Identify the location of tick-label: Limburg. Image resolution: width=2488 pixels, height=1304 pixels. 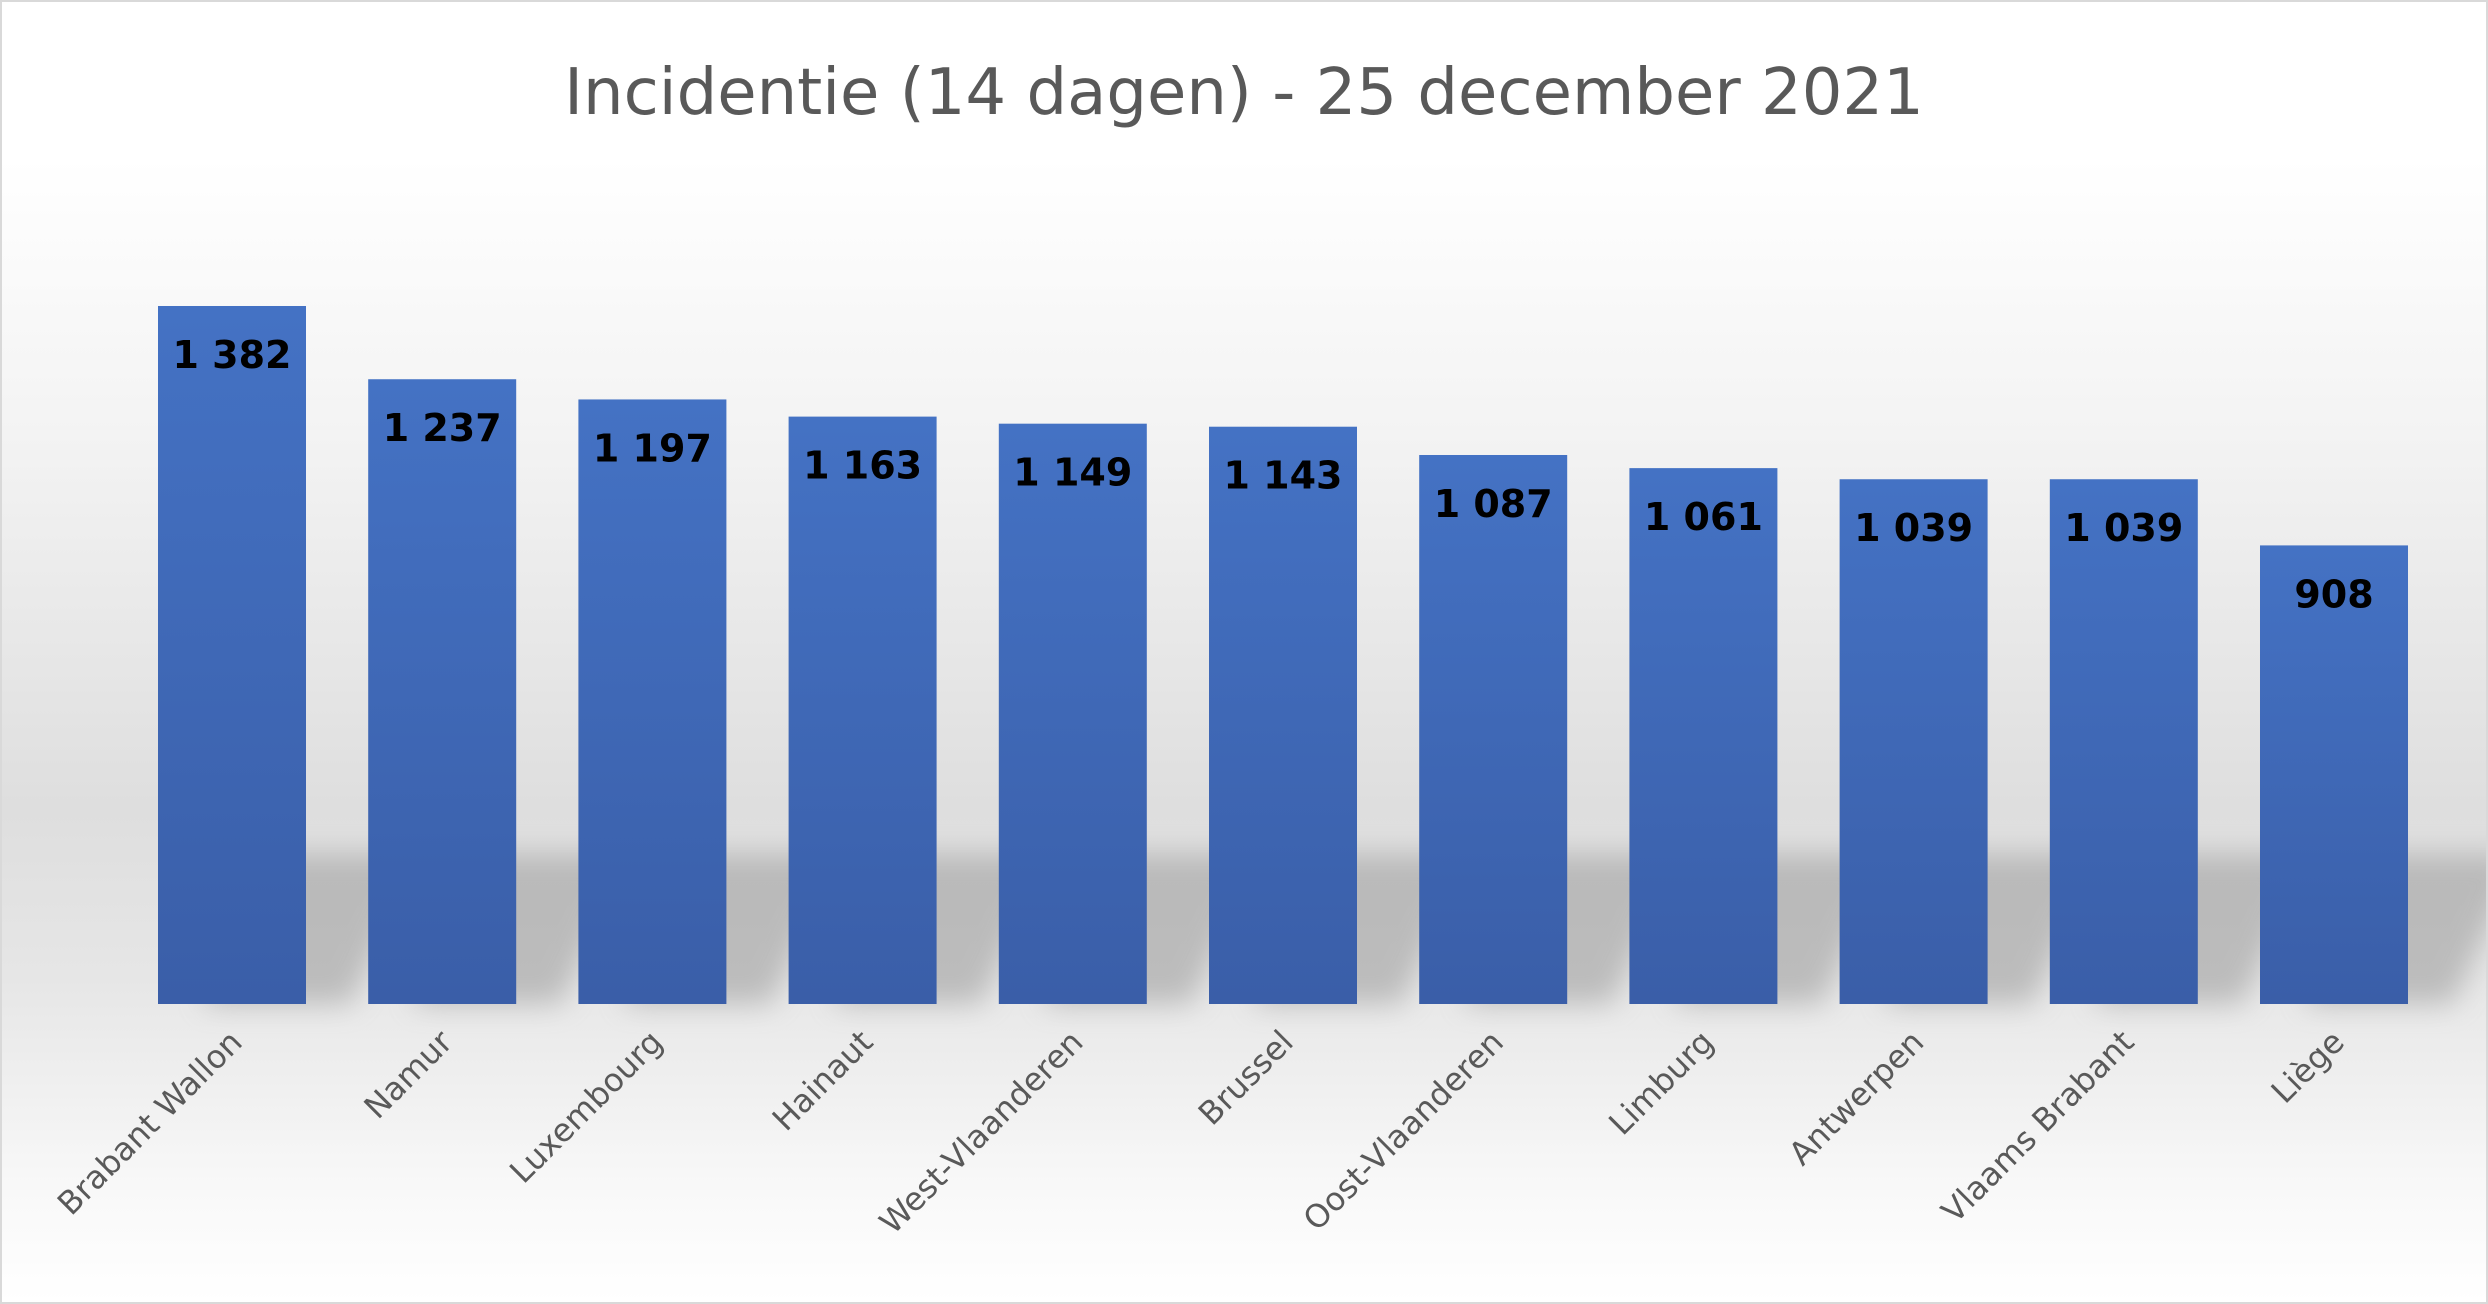
(1661, 1083).